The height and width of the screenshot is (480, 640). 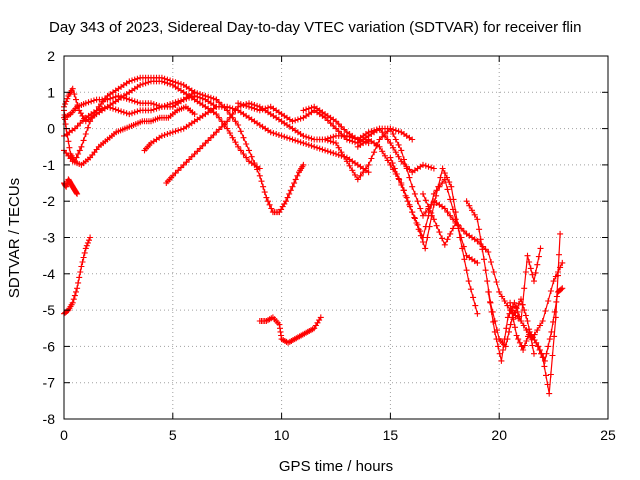 I want to click on x-tick-label: 5, so click(x=173, y=435).